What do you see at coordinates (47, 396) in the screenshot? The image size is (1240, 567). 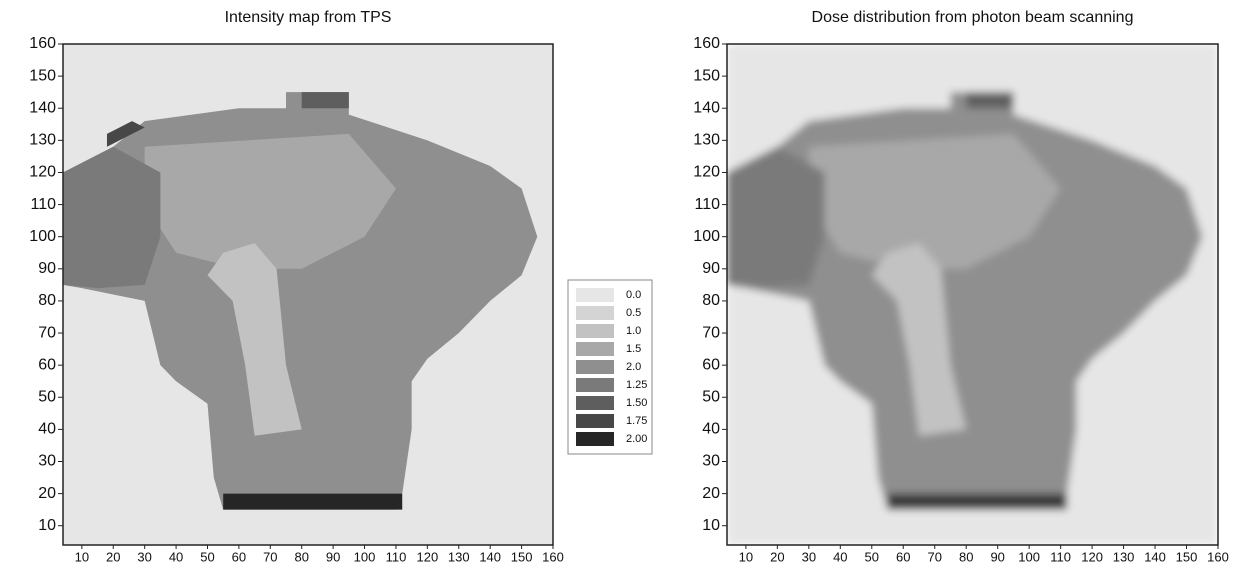 I see `y-tick-label: 50` at bounding box center [47, 396].